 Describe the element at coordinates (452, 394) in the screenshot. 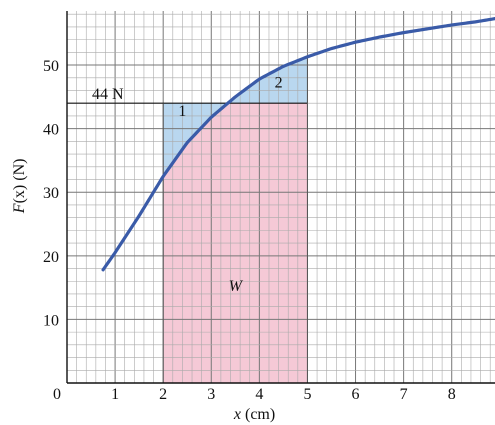

I see `x-tick-label: 8` at that location.